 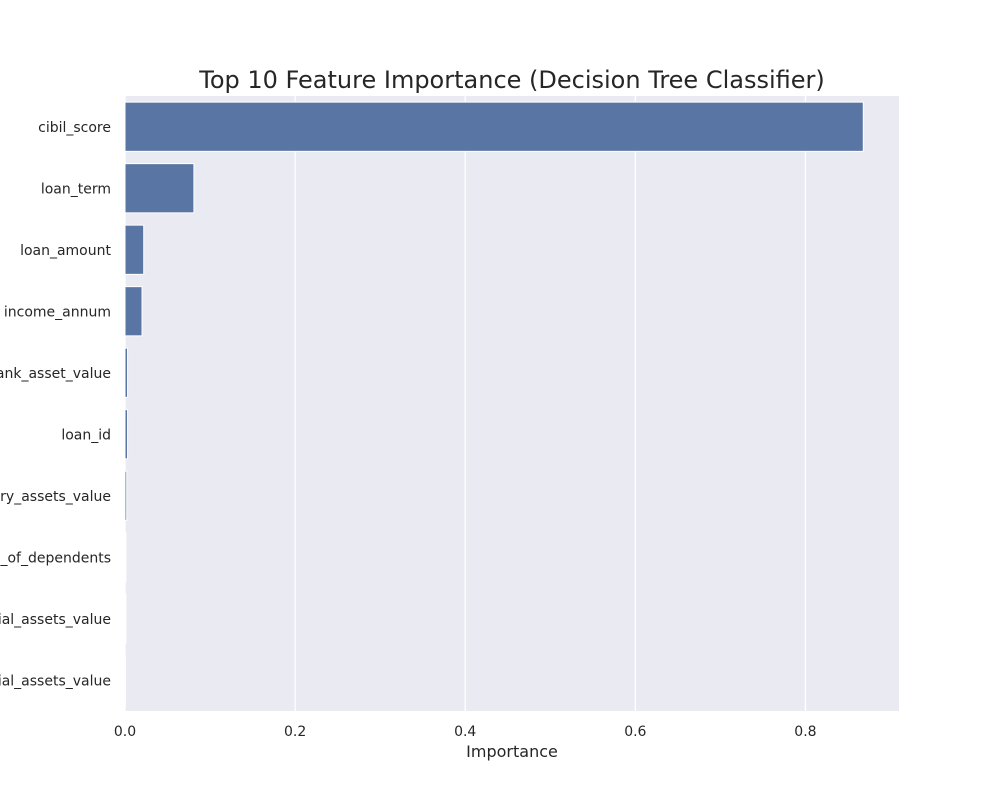 What do you see at coordinates (86, 435) in the screenshot?
I see `y-tick-label: loan_id` at bounding box center [86, 435].